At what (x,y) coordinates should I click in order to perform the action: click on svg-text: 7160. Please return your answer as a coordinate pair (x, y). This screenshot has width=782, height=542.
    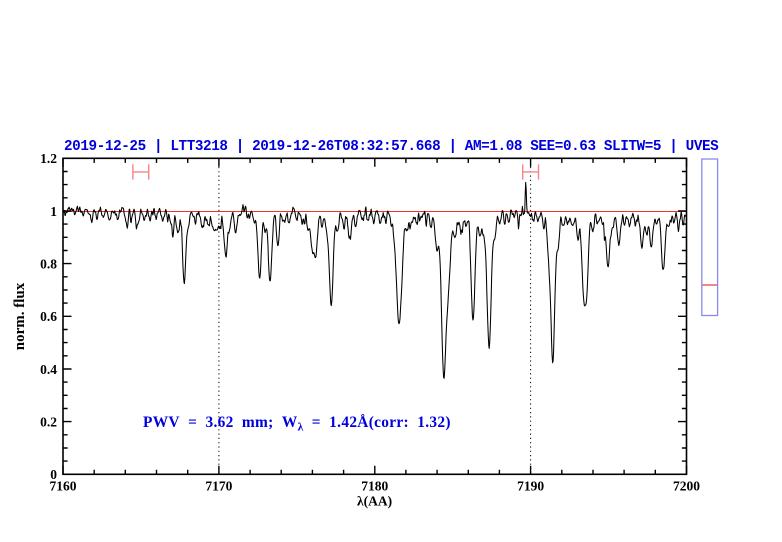
    Looking at the image, I should click on (63, 486).